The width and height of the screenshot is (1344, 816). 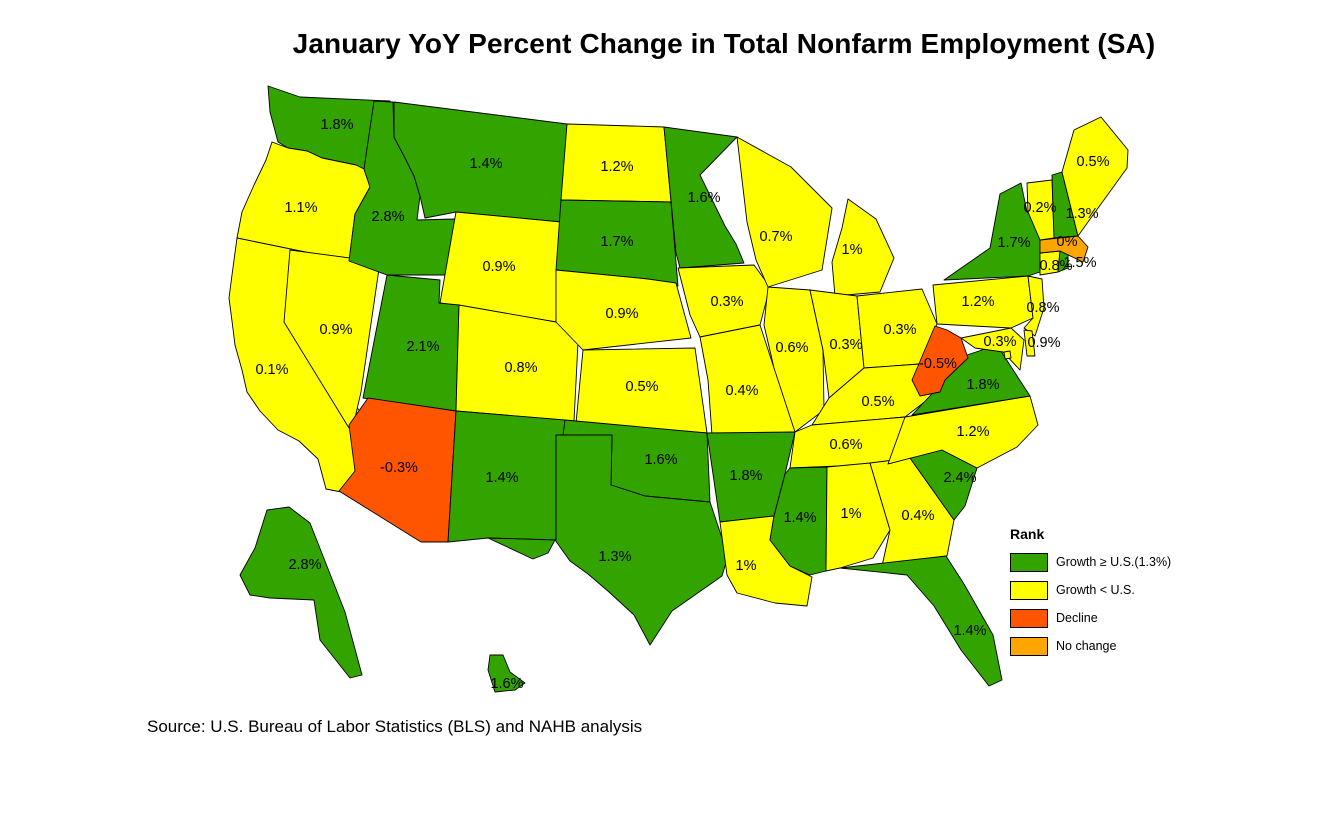 What do you see at coordinates (972, 432) in the screenshot?
I see `state-label-nc: 1.2%` at bounding box center [972, 432].